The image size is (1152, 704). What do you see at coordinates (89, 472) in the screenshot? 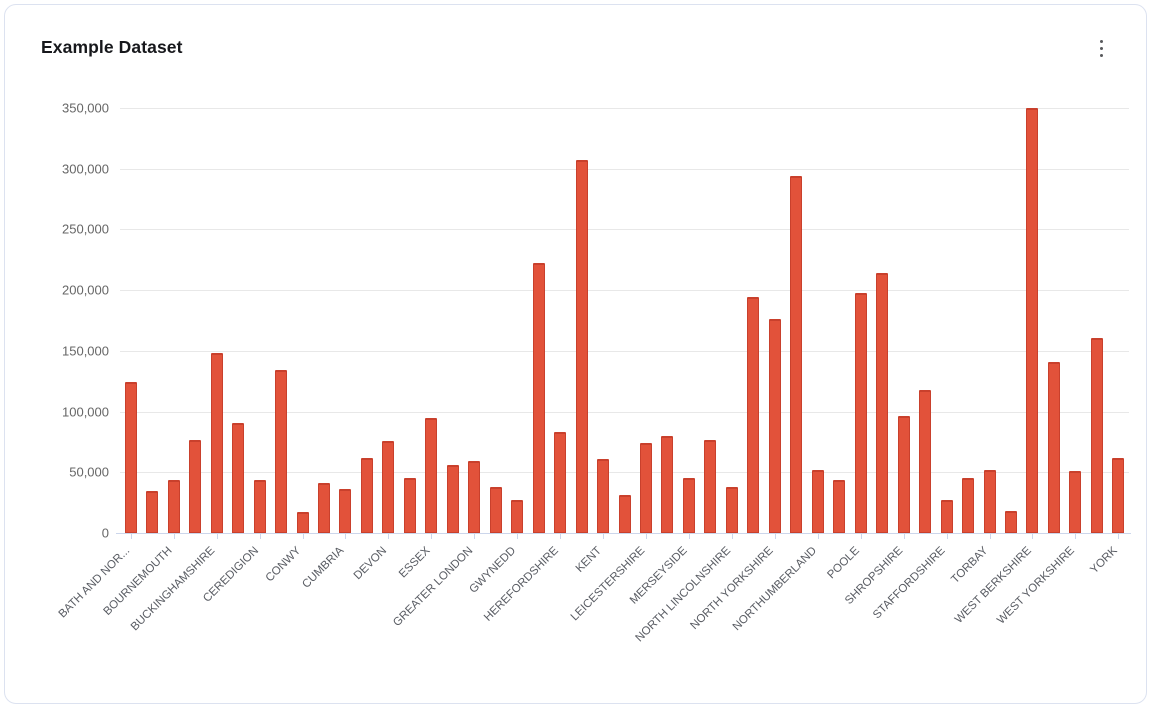
I see `y-axis-label: 50,000` at bounding box center [89, 472].